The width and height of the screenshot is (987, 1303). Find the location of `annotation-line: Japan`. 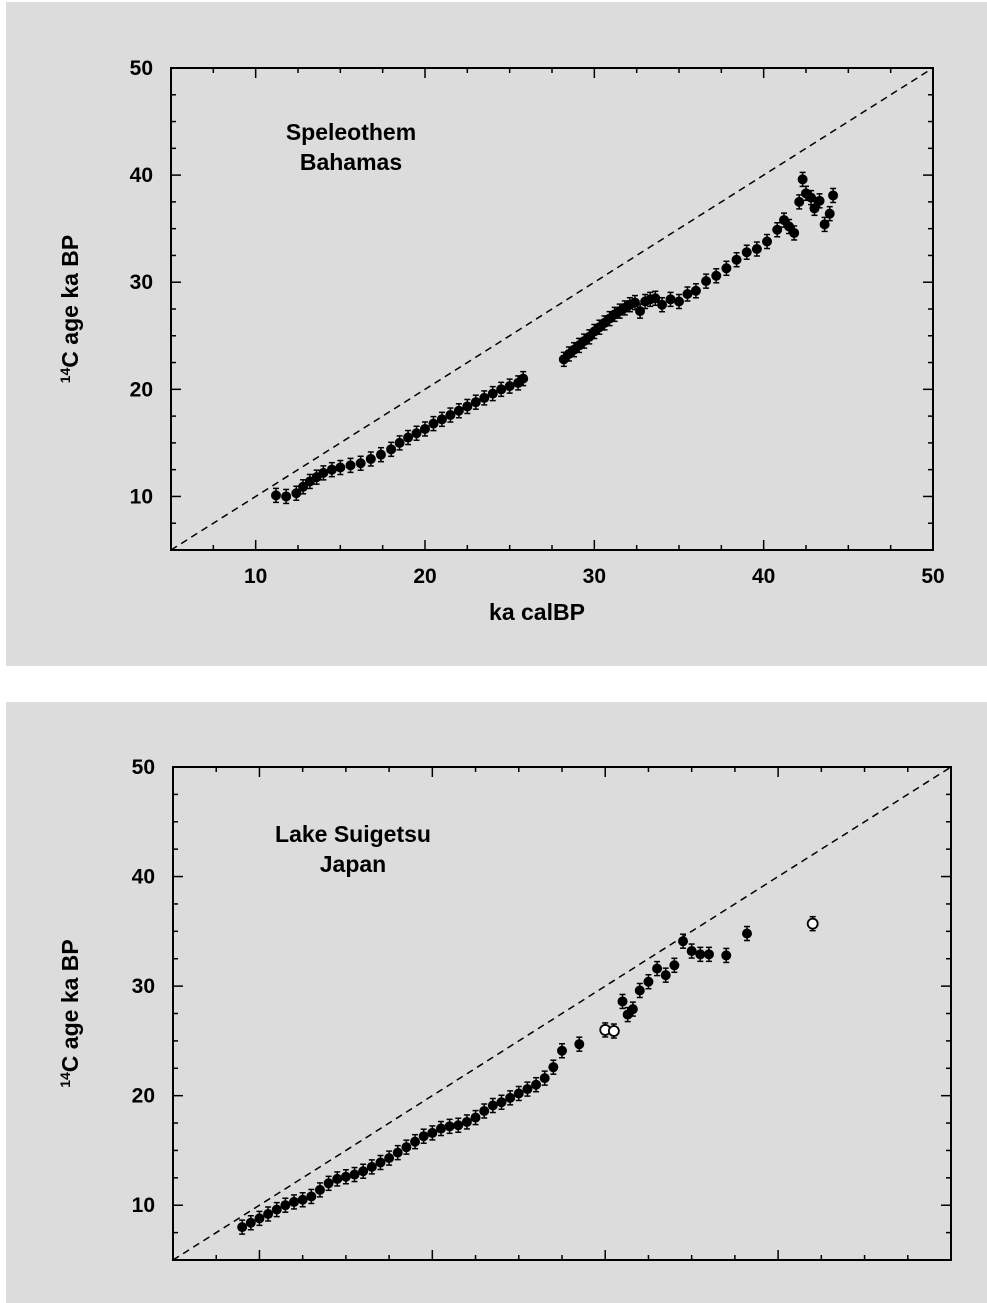

annotation-line: Japan is located at coordinates (353, 864).